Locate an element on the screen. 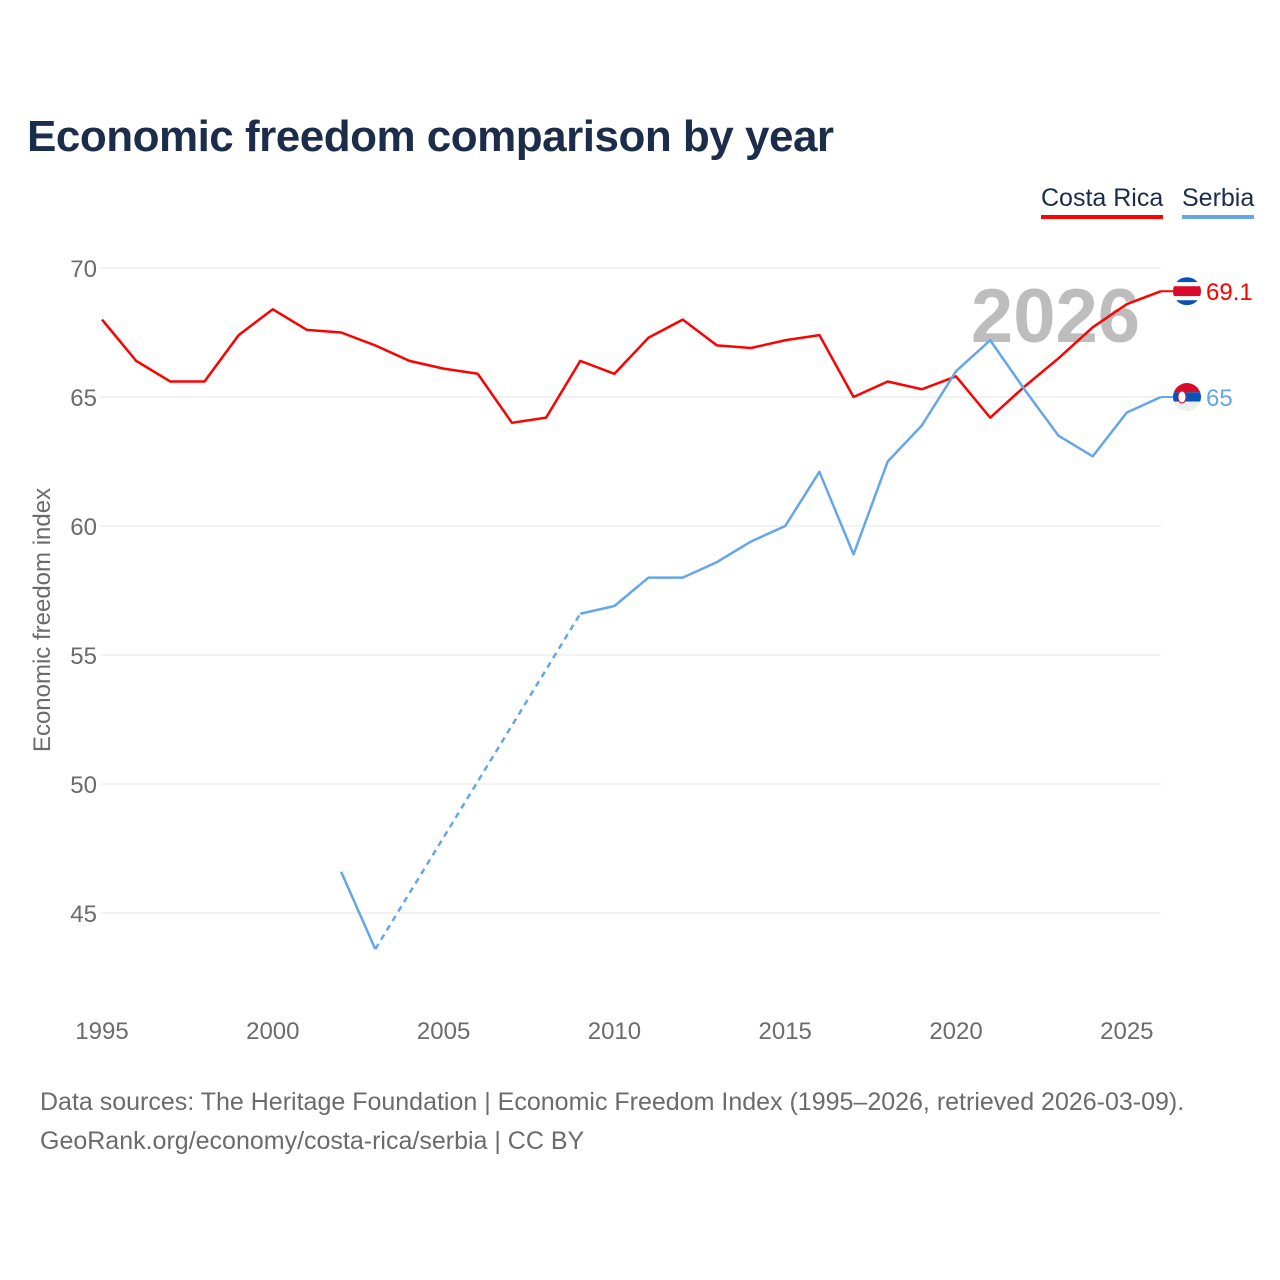 The width and height of the screenshot is (1280, 1280). end-value-label: 69.1 is located at coordinates (1229, 292).